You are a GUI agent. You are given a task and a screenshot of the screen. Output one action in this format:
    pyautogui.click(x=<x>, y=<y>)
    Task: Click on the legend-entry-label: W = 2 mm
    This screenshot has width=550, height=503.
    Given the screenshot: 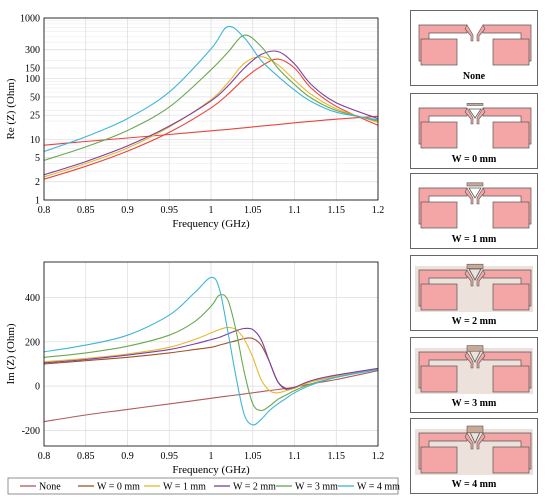 What is the action you would take?
    pyautogui.click(x=254, y=487)
    